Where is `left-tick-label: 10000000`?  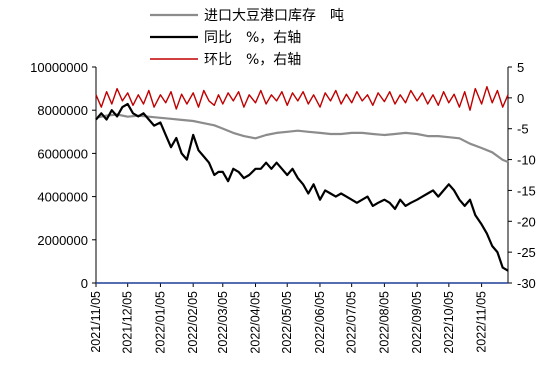 left-tick-label: 10000000 is located at coordinates (59, 67).